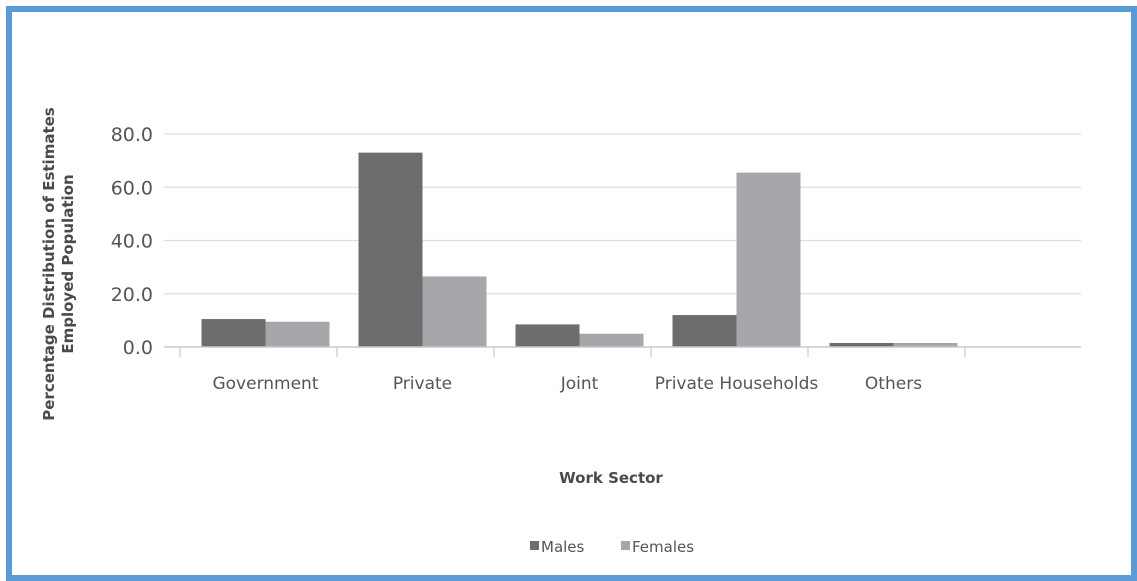 Image resolution: width=1137 pixels, height=581 pixels. Describe the element at coordinates (572, 352) in the screenshot. I see `x-tick-marks` at that location.